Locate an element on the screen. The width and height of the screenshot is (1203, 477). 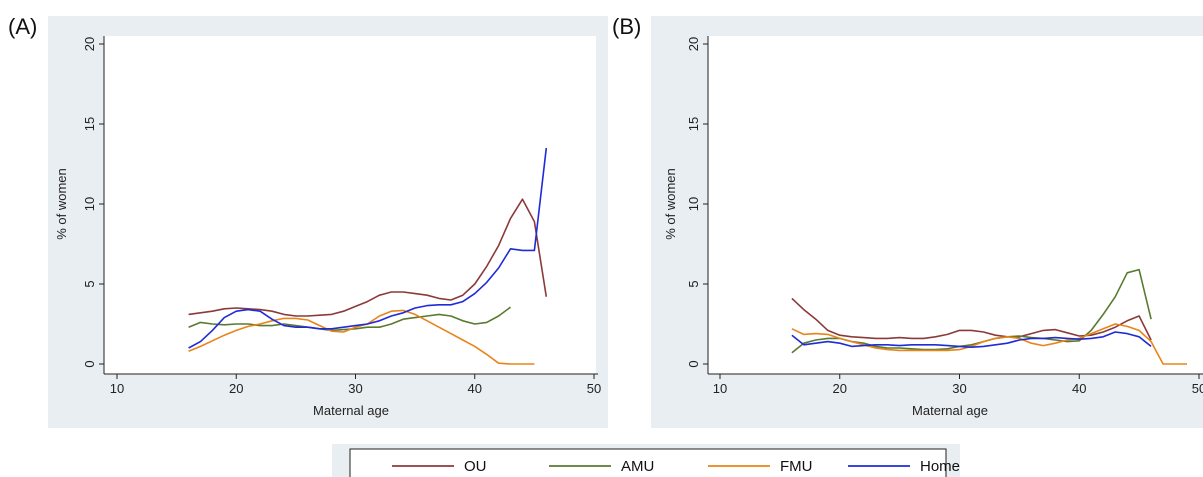
panel-a-x-tick-label: 50 is located at coordinates (594, 388).